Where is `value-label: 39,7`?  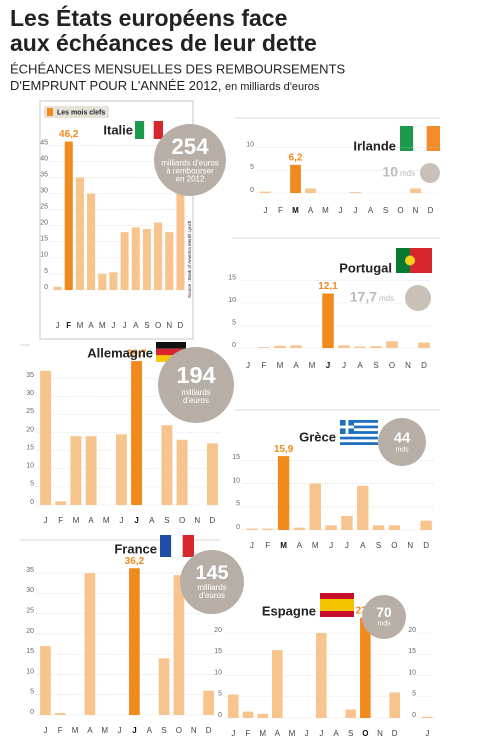
value-label: 39,7 is located at coordinates (137, 354).